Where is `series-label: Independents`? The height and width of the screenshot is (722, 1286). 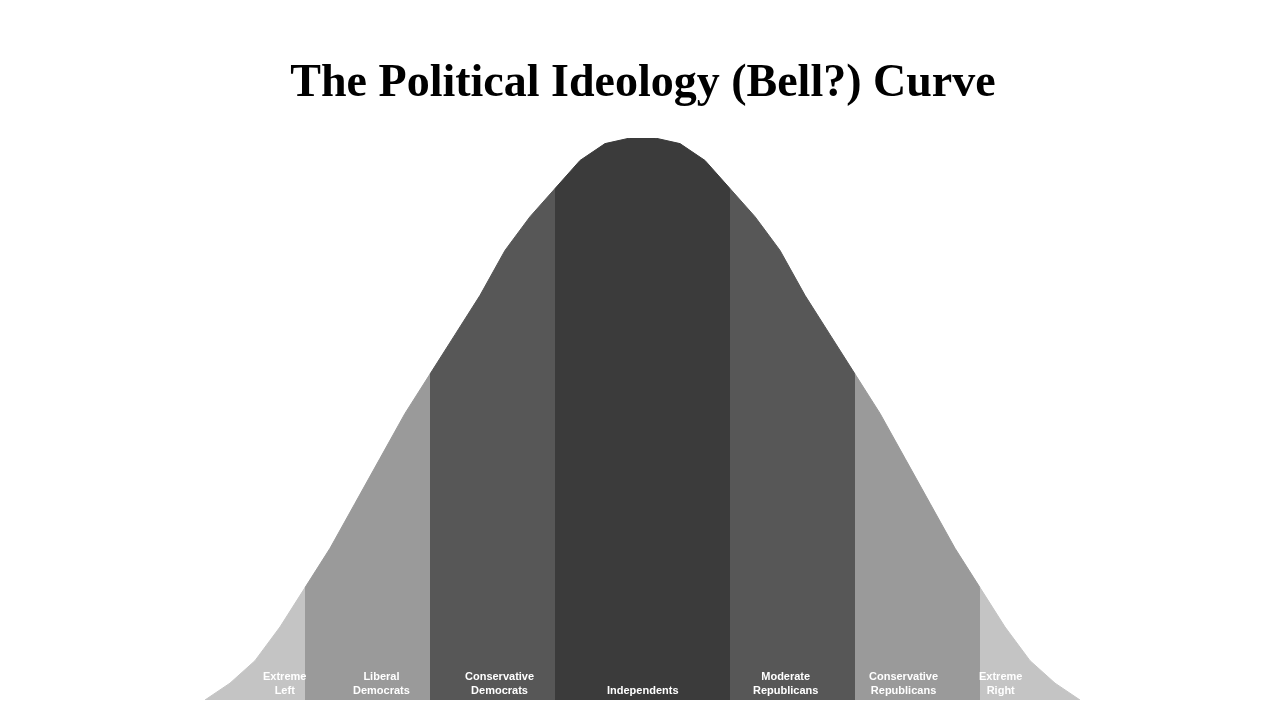
series-label: Independents is located at coordinates (643, 690).